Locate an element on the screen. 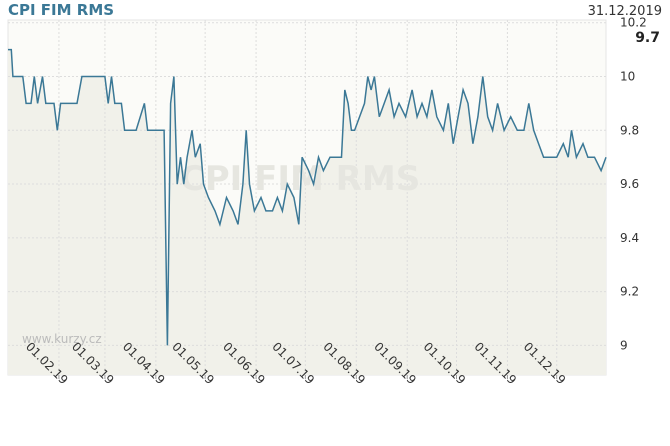 This screenshot has width=670, height=446. y-tick-label: 9.2 is located at coordinates (629, 292).